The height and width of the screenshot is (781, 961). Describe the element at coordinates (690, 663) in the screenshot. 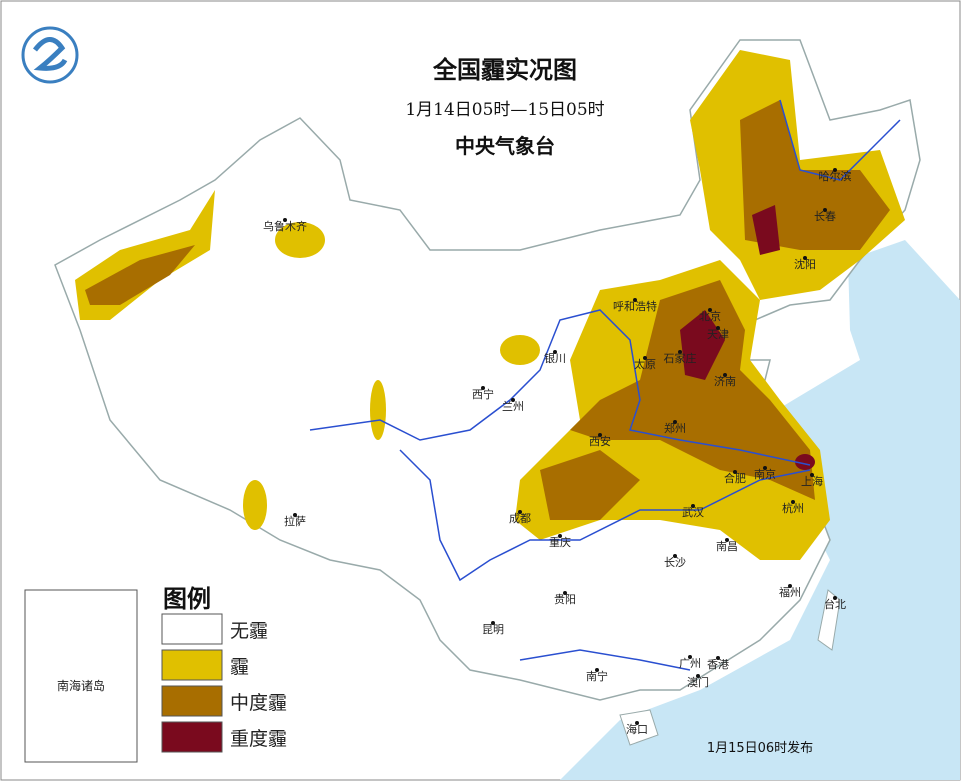

I see `city-label: 广州` at that location.